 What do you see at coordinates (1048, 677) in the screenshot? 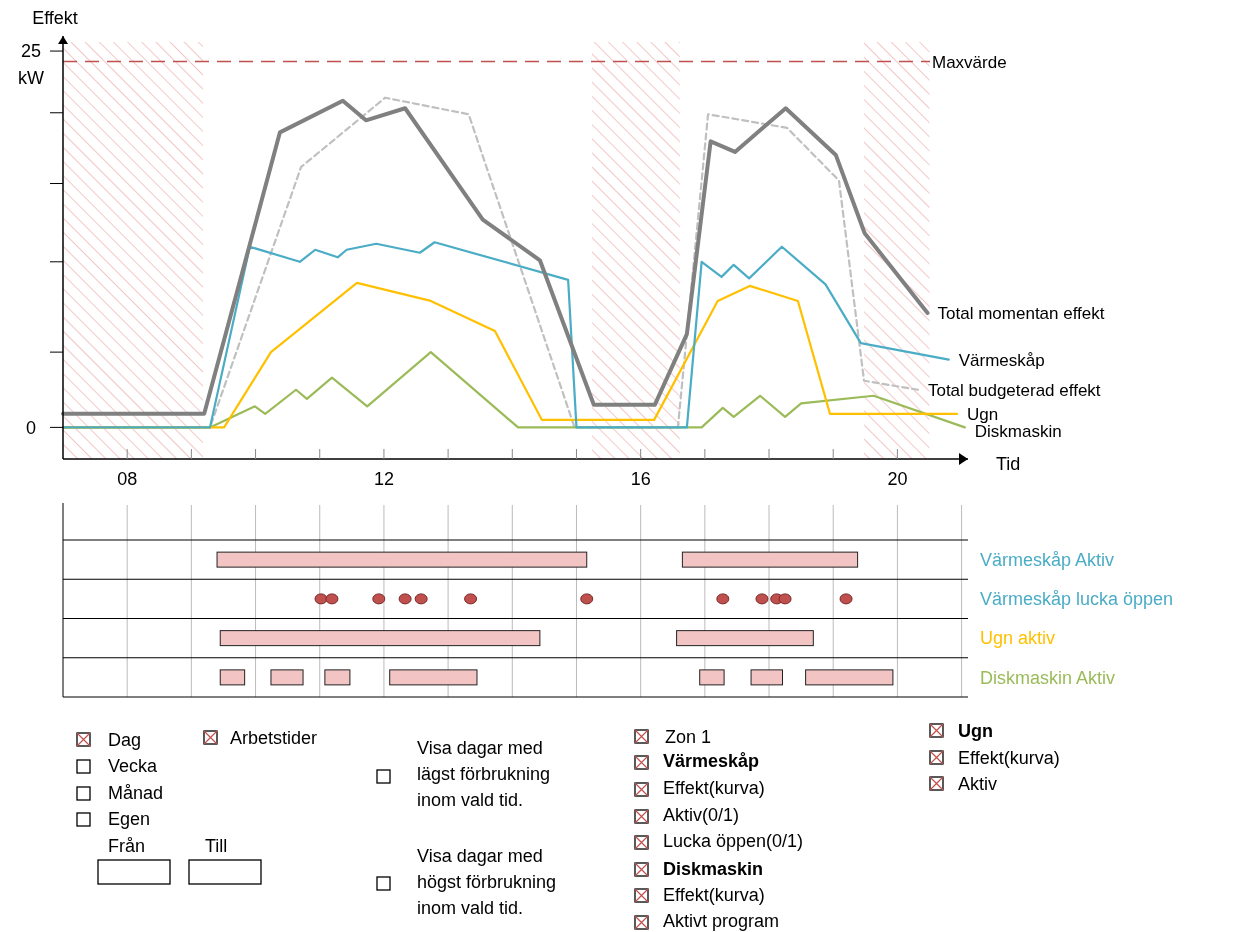
I see `y-tick-label: Diskmaskin Aktiv` at bounding box center [1048, 677].